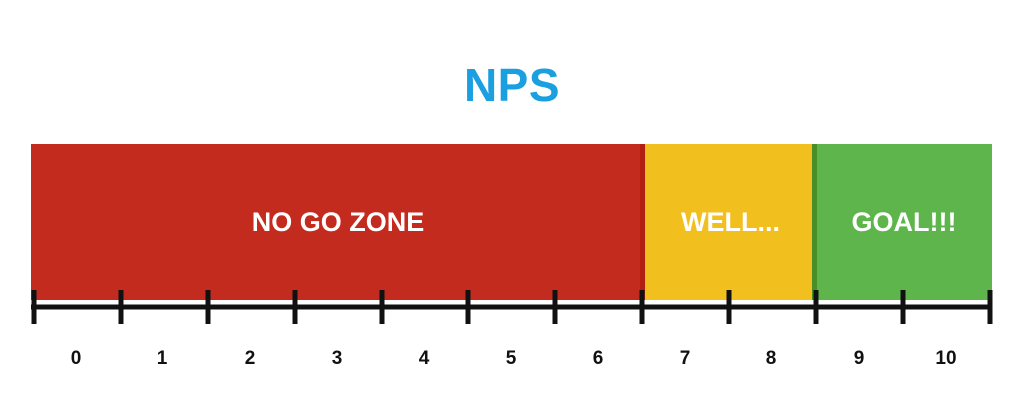  I want to click on zone-goal-label: GOAL!!!, so click(904, 221).